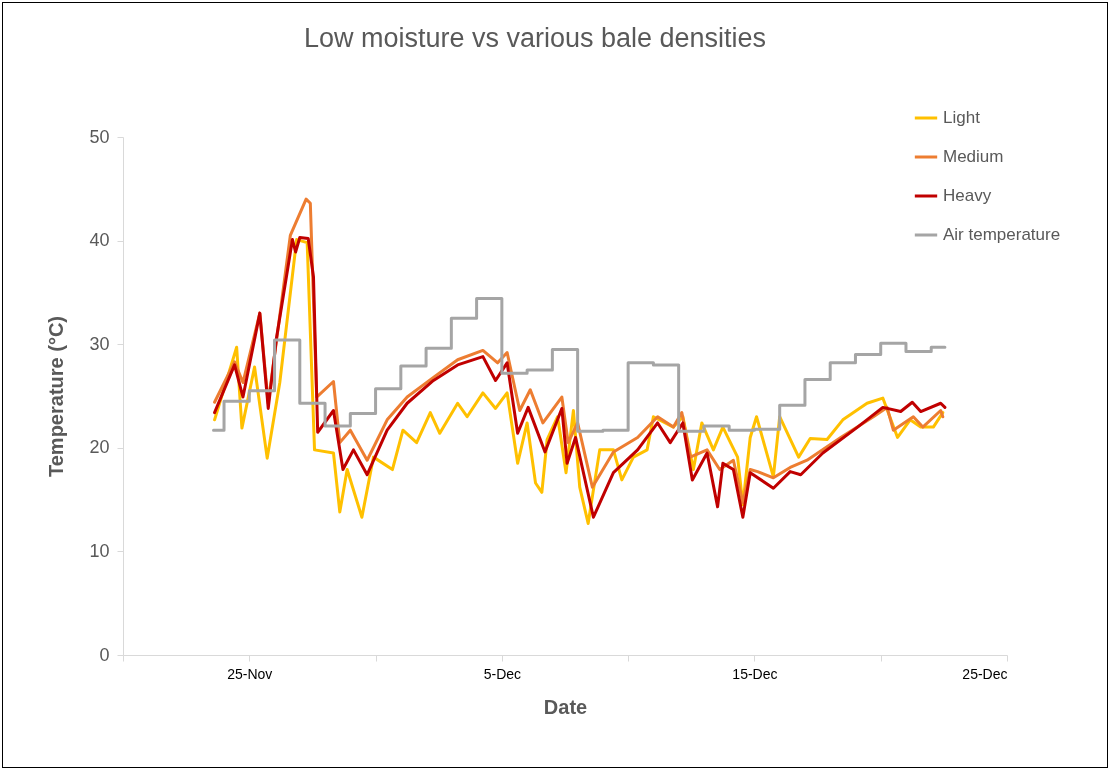 The width and height of the screenshot is (1112, 772). I want to click on y-tick-label: 10, so click(99, 550).